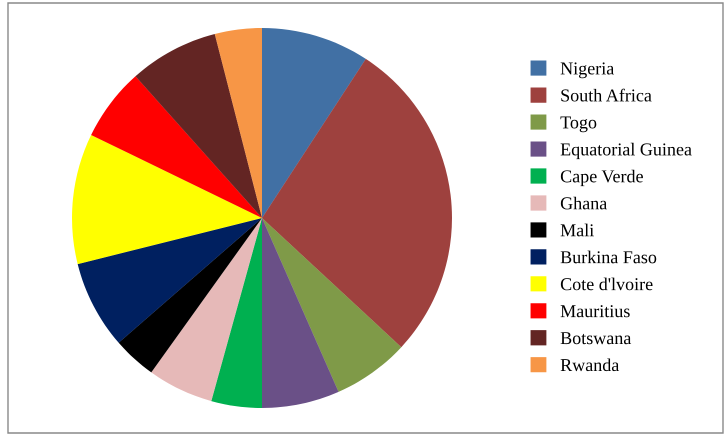  Describe the element at coordinates (608, 257) in the screenshot. I see `legend-label: Burkina Faso` at that location.